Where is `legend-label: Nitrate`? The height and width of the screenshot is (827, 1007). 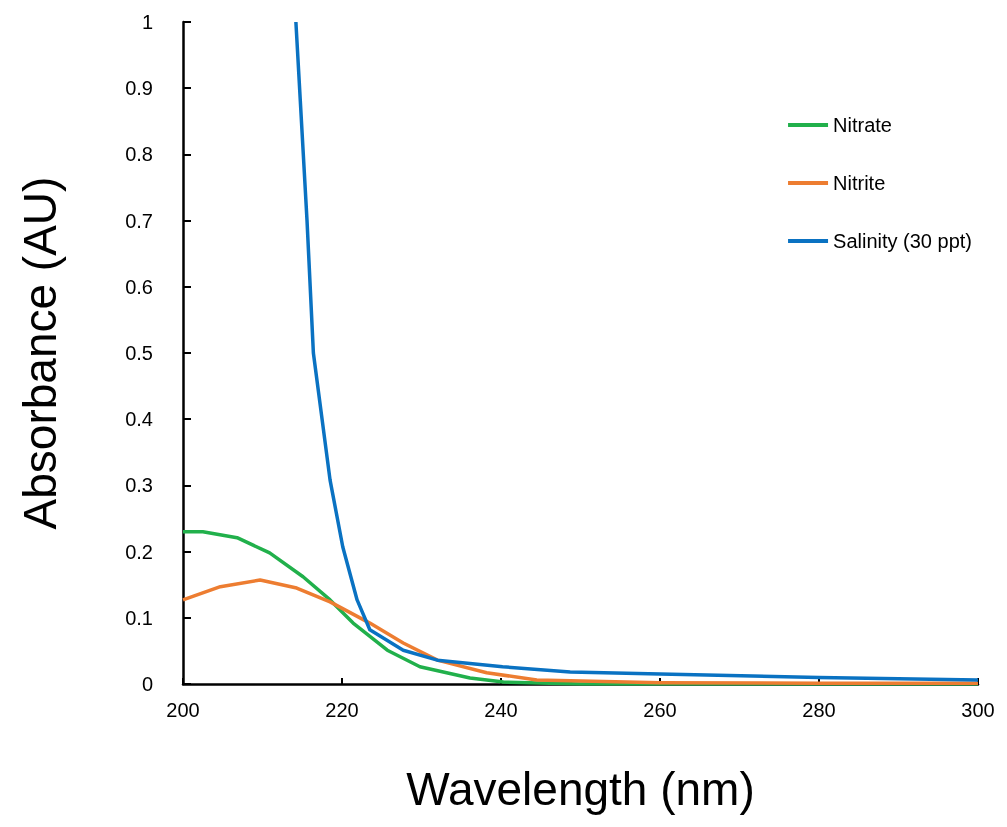
legend-label: Nitrate is located at coordinates (862, 125).